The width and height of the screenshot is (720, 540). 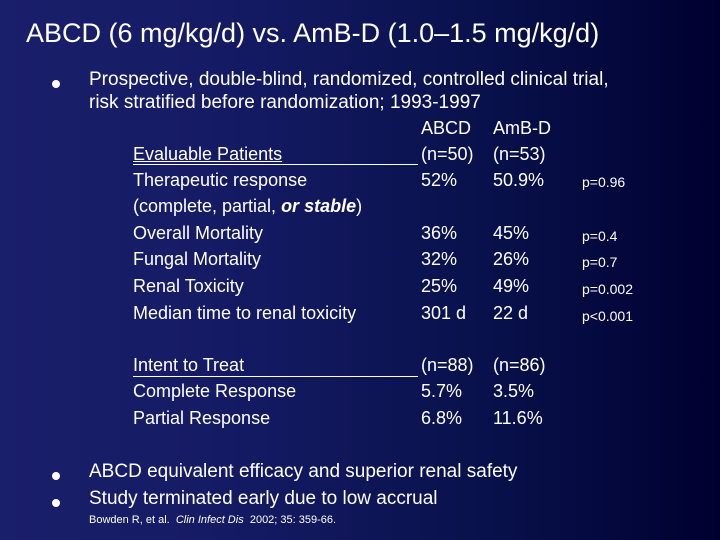 What do you see at coordinates (188, 286) in the screenshot?
I see `row-label: Renal Toxicity` at bounding box center [188, 286].